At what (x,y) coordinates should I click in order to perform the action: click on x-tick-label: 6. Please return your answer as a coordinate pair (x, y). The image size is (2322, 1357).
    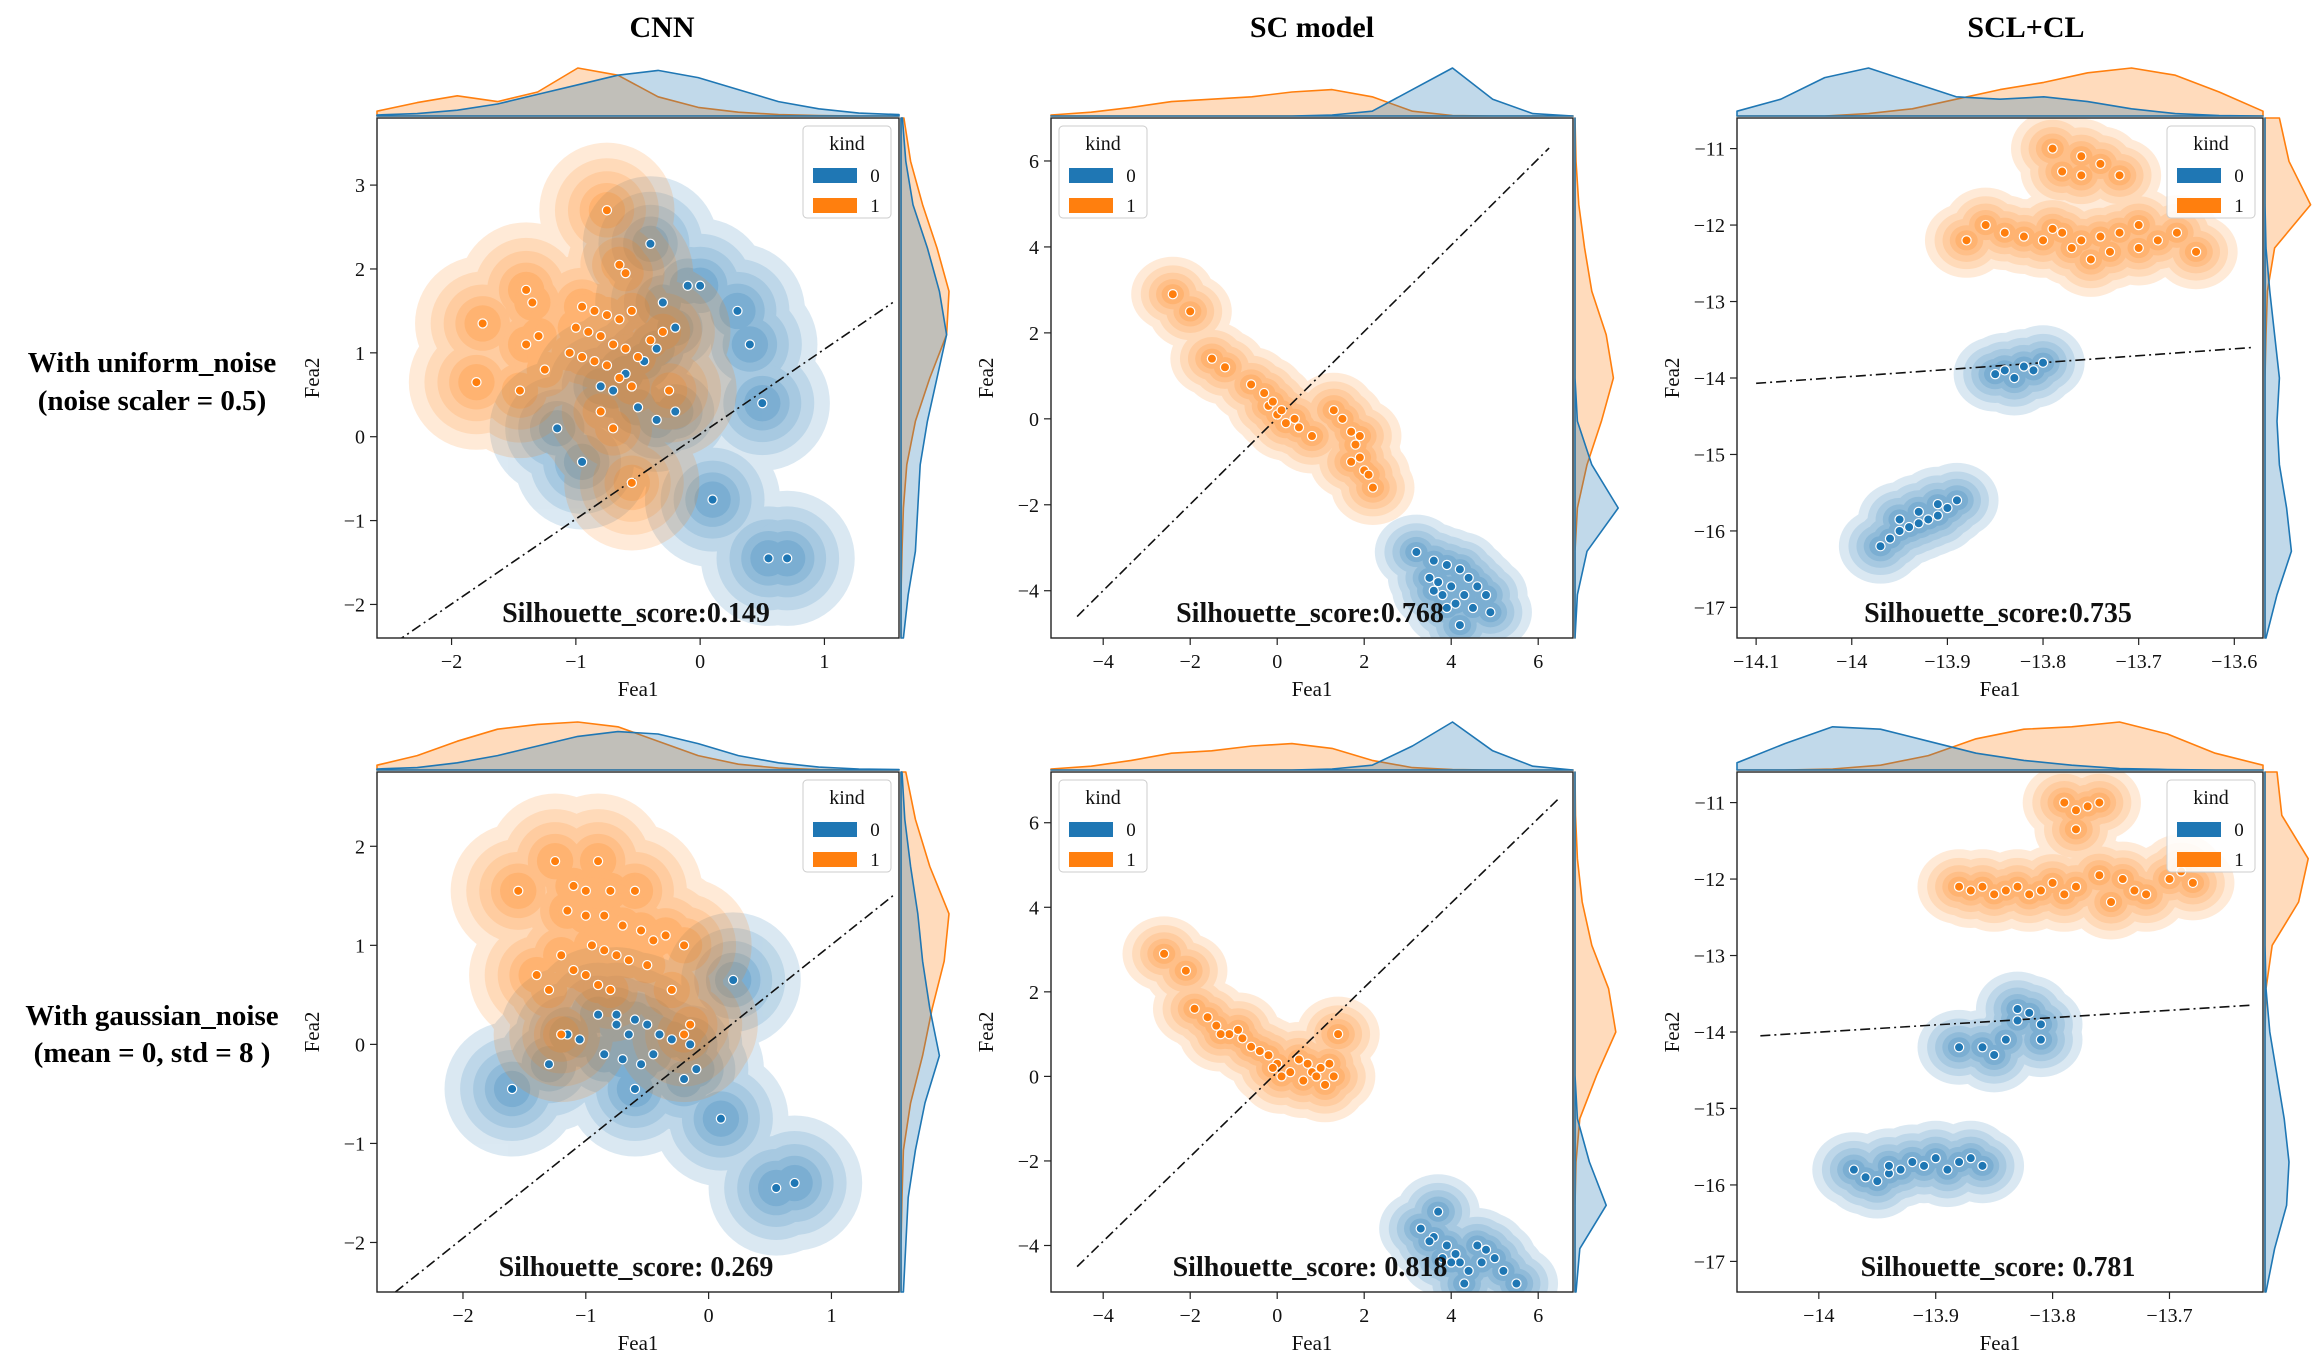
    Looking at the image, I should click on (1538, 1316).